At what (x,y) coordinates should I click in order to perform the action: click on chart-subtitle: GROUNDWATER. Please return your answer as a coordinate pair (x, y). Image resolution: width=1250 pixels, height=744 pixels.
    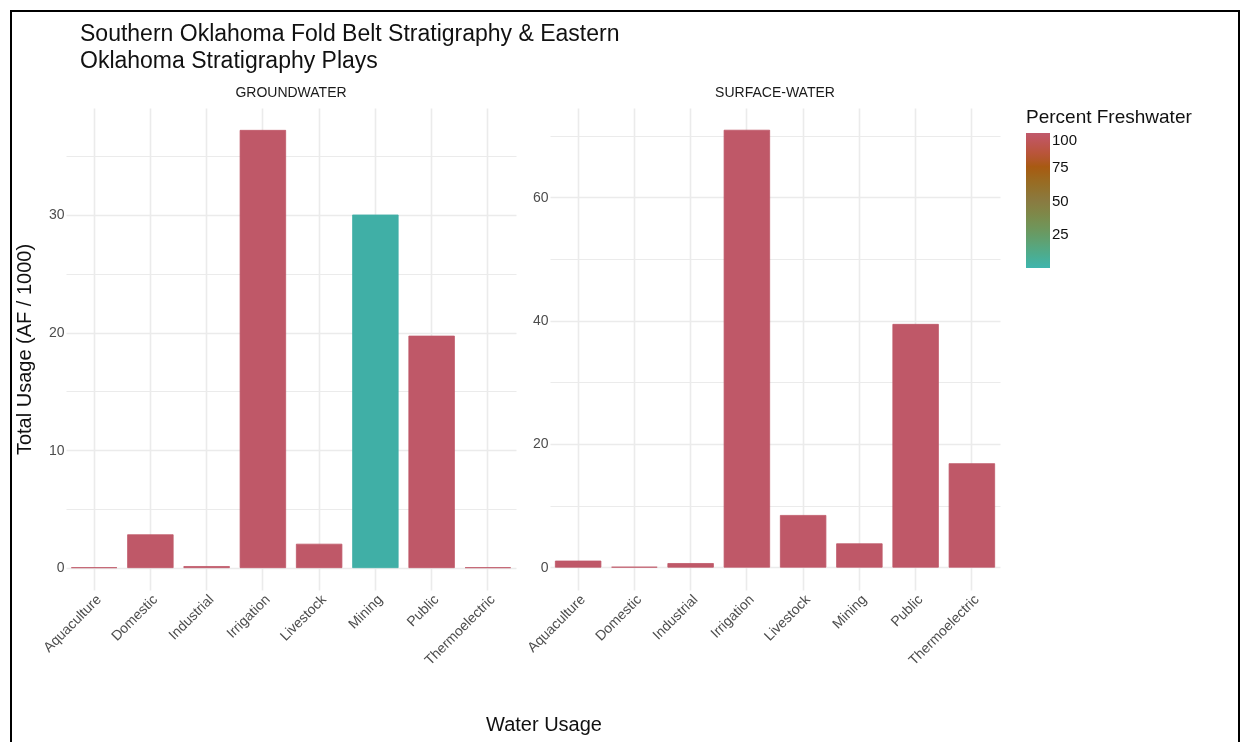
    Looking at the image, I should click on (291, 92).